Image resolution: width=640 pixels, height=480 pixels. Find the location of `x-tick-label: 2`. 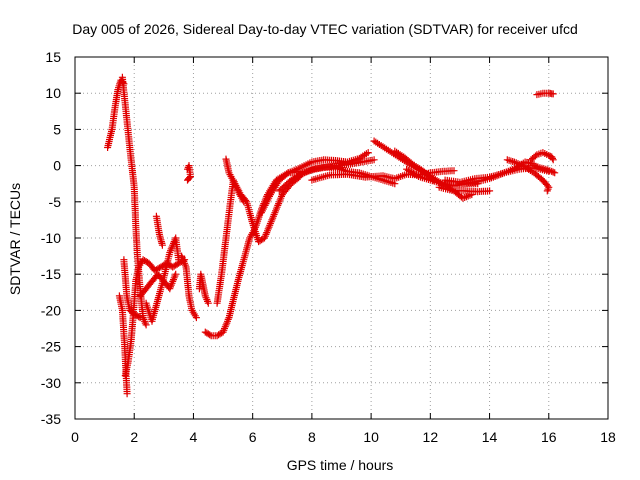

x-tick-label: 2 is located at coordinates (134, 437).